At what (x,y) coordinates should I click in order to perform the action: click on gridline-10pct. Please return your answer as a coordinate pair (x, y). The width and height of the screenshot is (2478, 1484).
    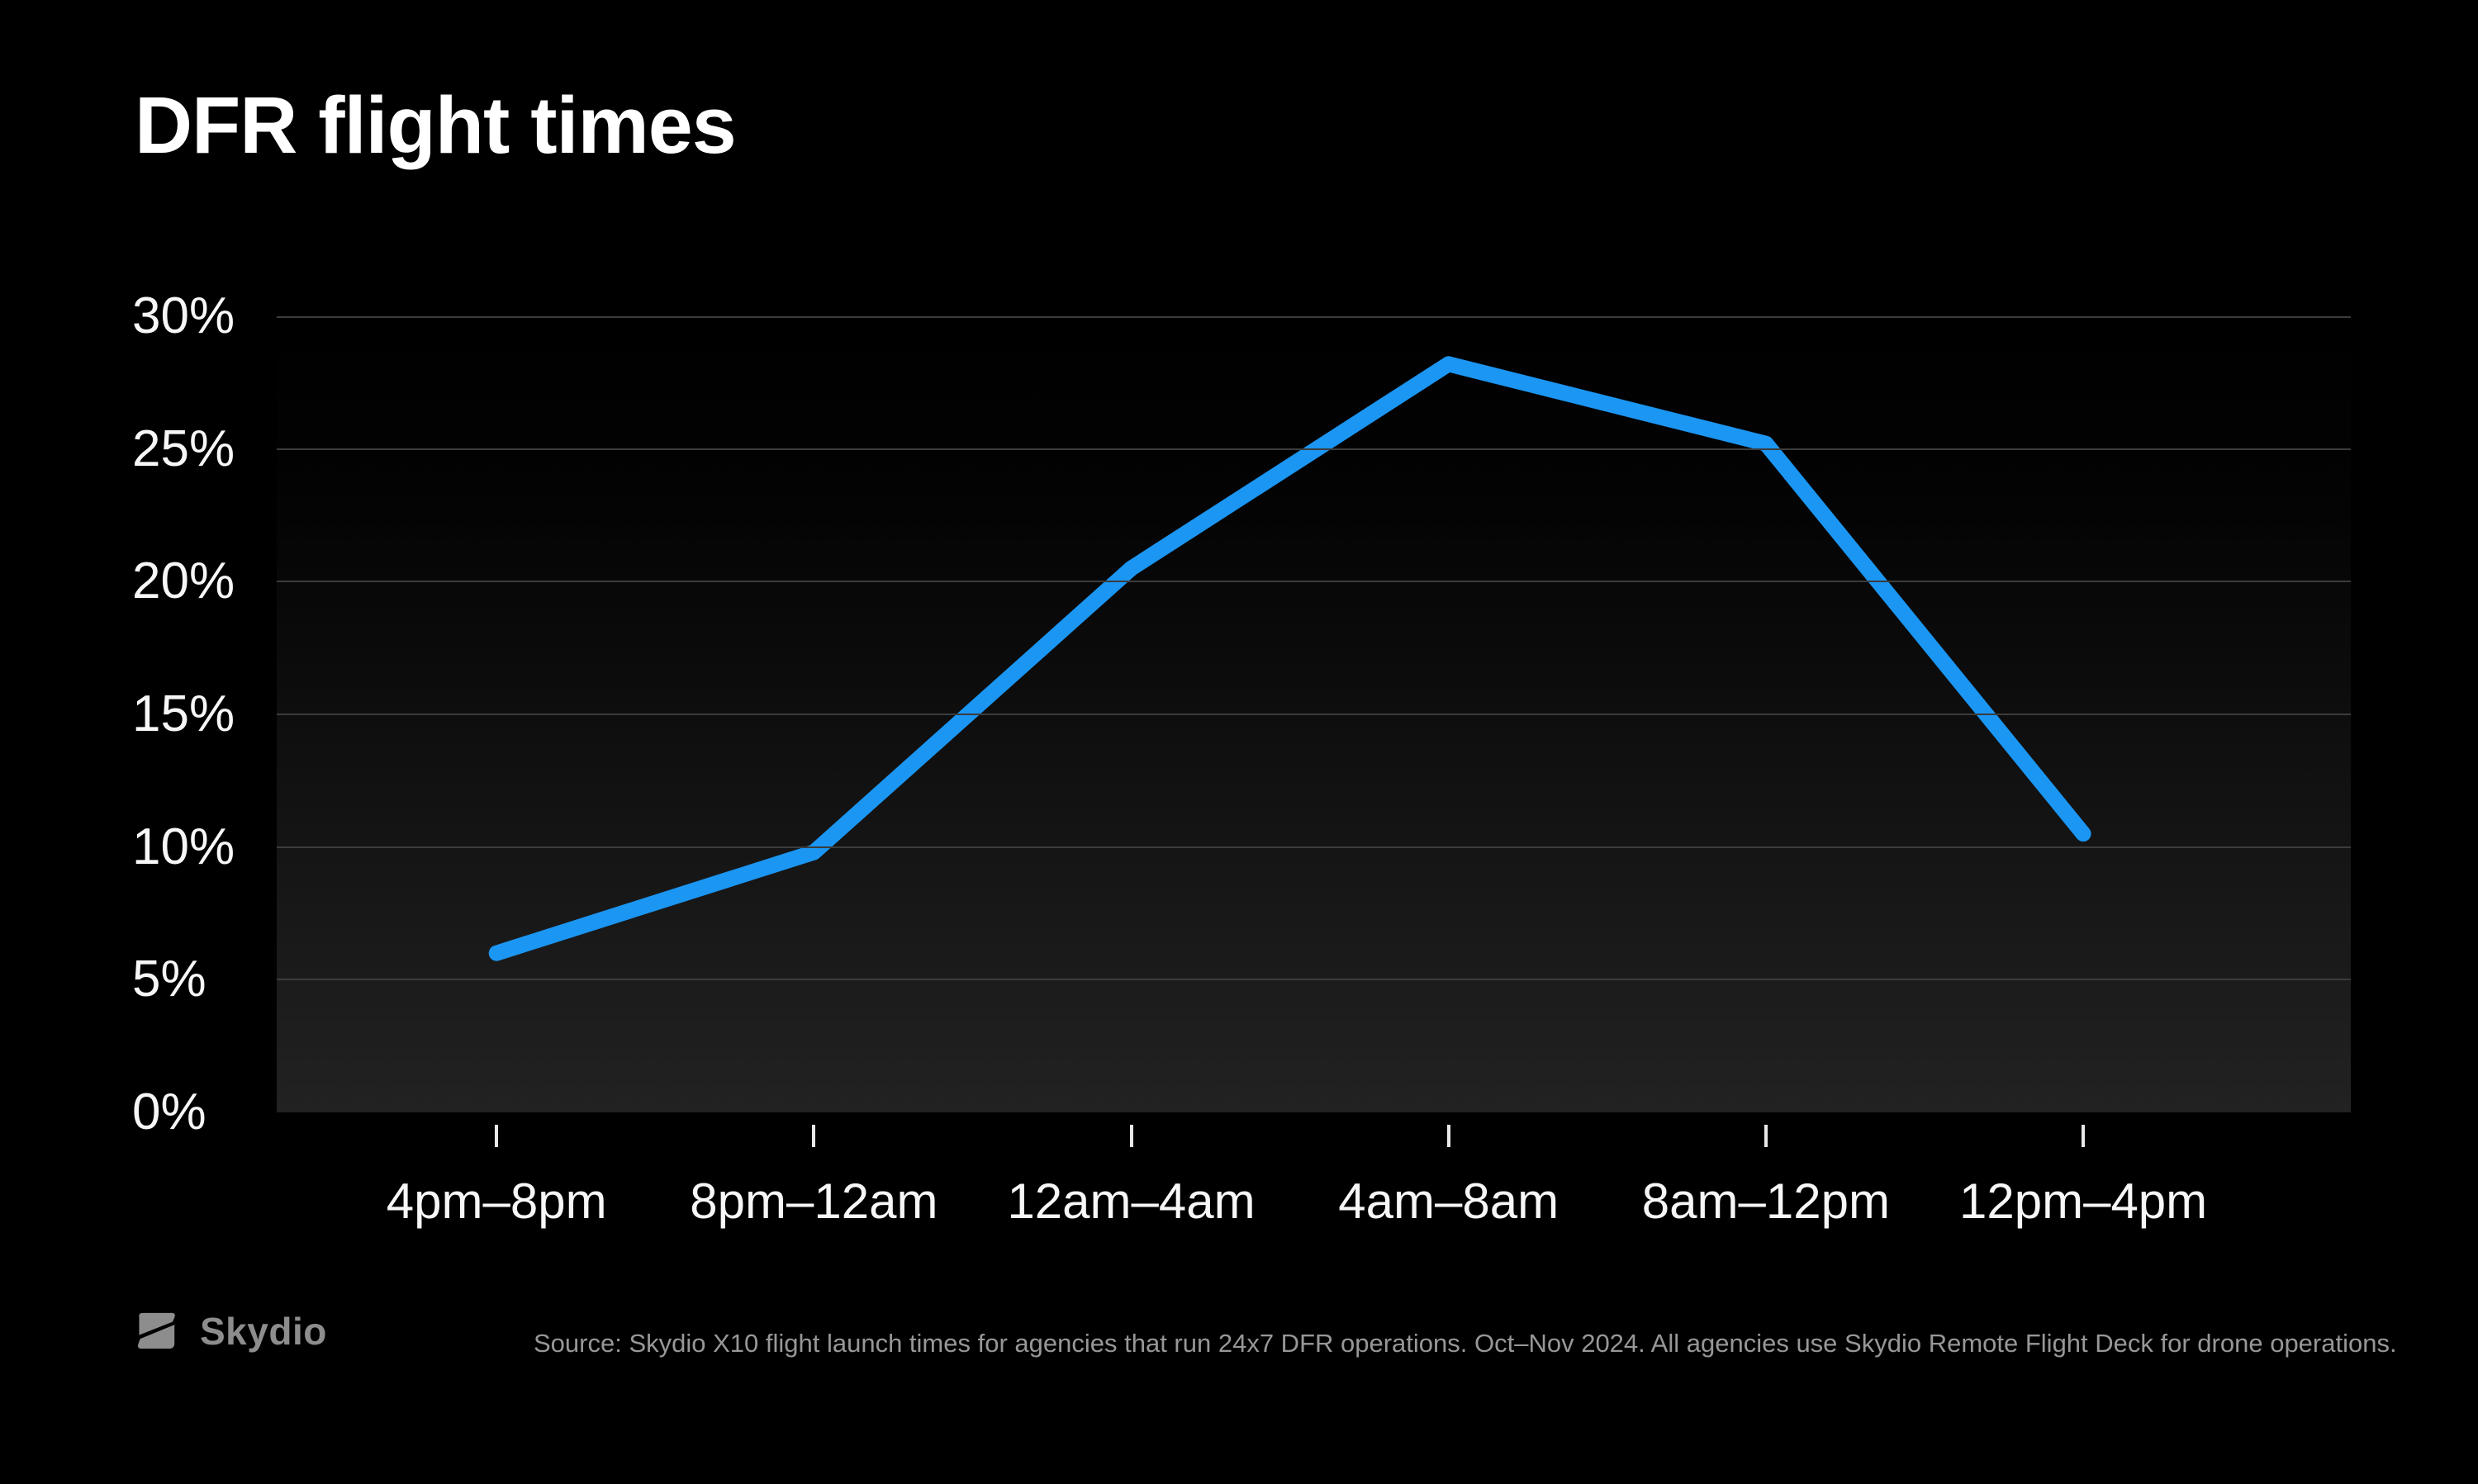
    Looking at the image, I should click on (1314, 847).